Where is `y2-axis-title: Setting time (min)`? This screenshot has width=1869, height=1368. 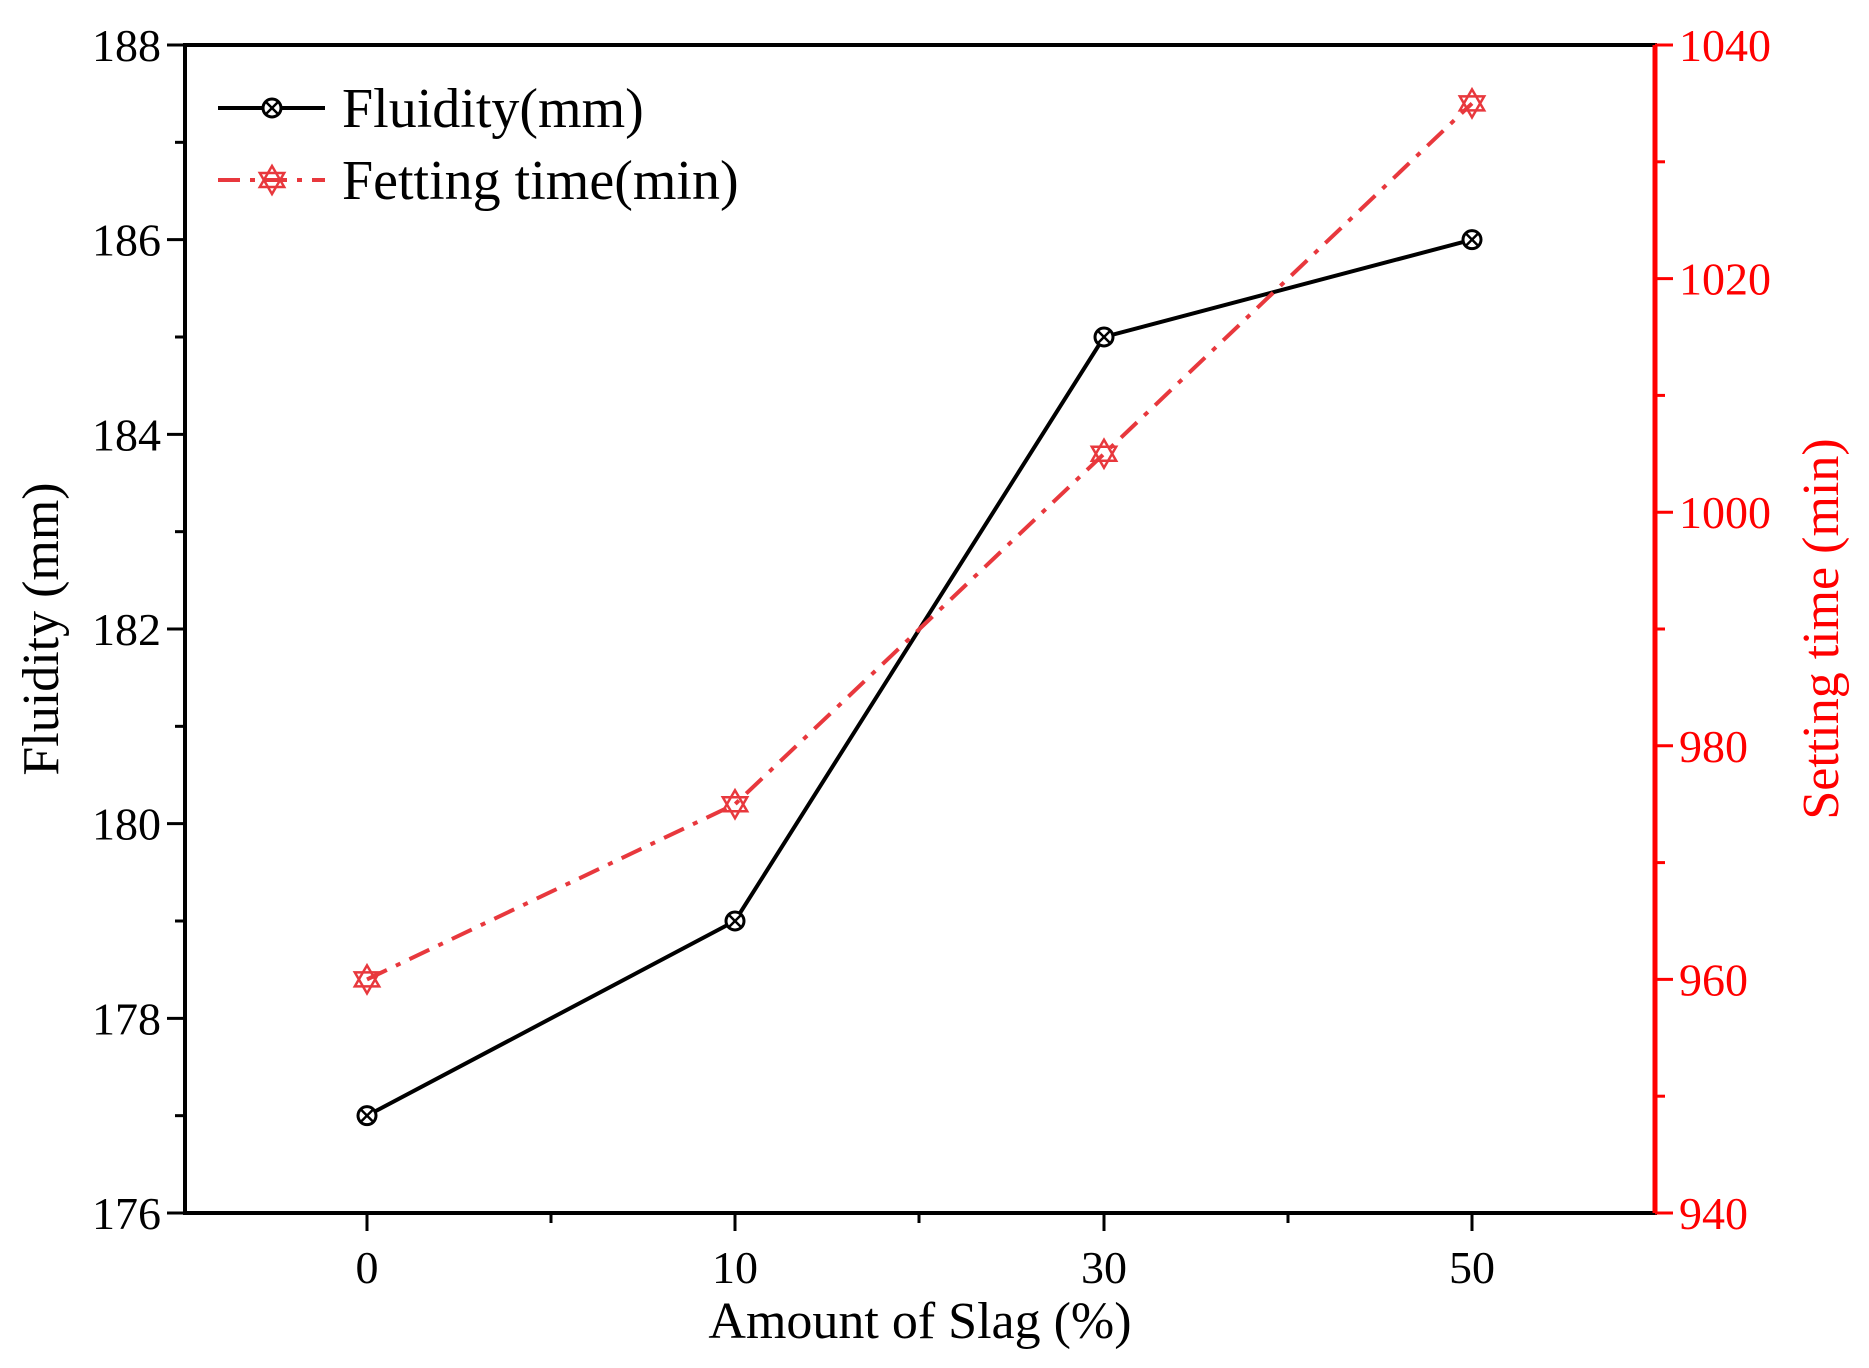 y2-axis-title: Setting time (min) is located at coordinates (1821, 628).